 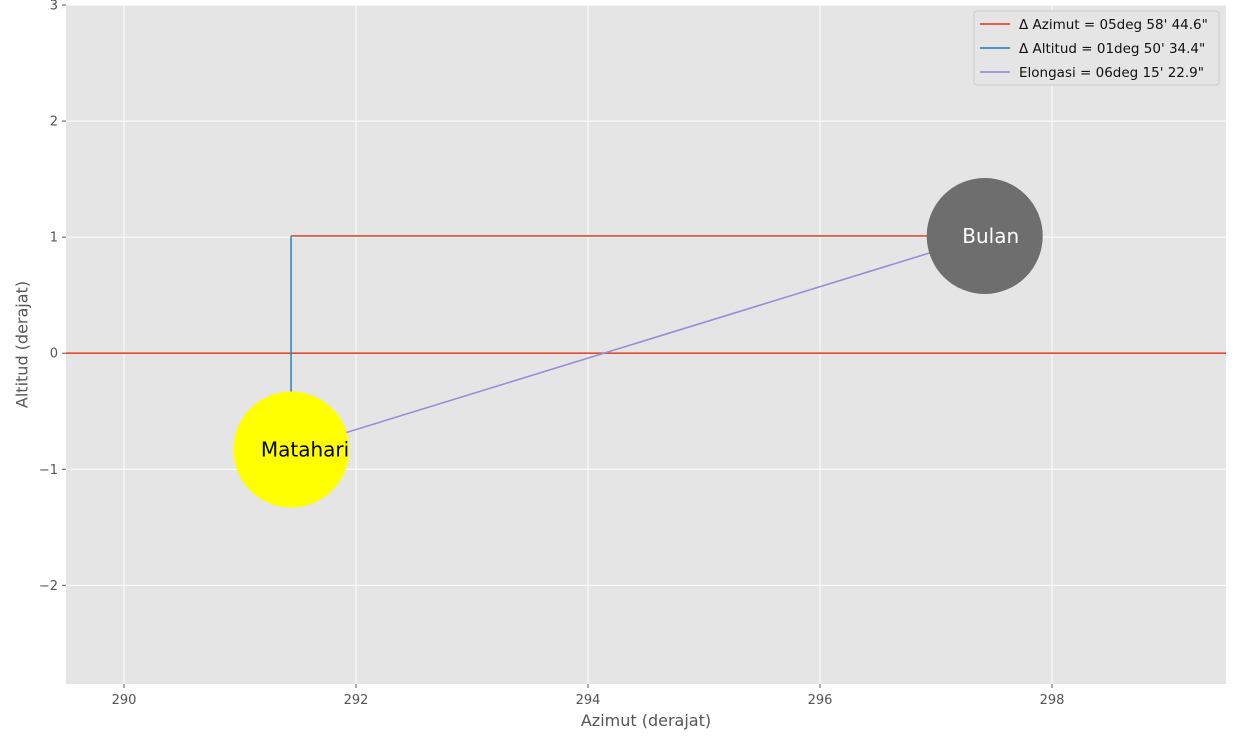 What do you see at coordinates (820, 700) in the screenshot?
I see `x-tick-label: 296` at bounding box center [820, 700].